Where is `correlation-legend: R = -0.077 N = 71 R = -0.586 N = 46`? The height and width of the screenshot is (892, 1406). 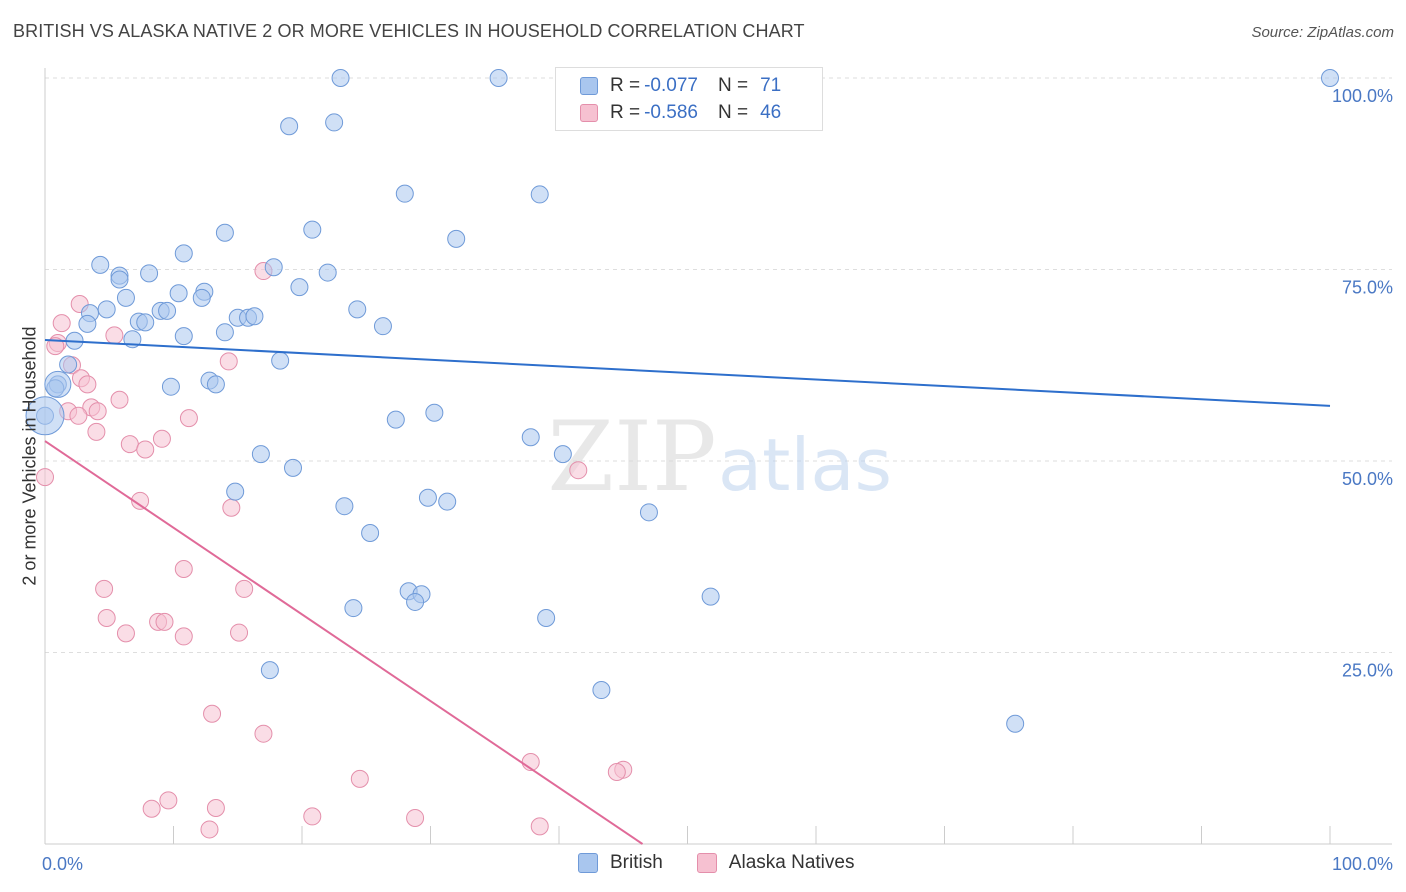
correlation-legend: R = -0.077 N = 71 R = -0.586 N = 46 is located at coordinates (689, 99).